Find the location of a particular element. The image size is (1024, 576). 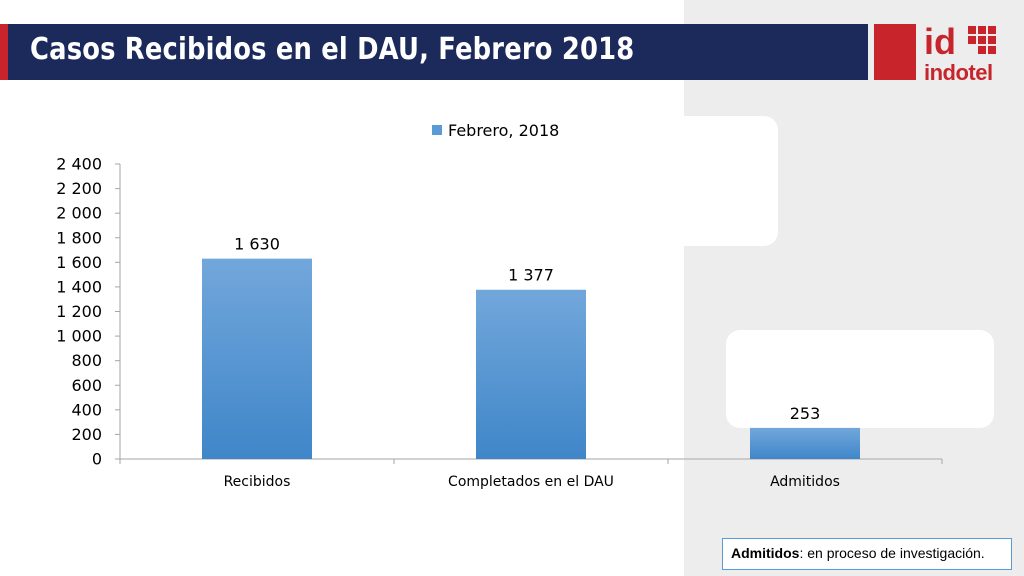

title-bar: Casos Recibidos en el DAU, Febrero 2018 is located at coordinates (434, 52).